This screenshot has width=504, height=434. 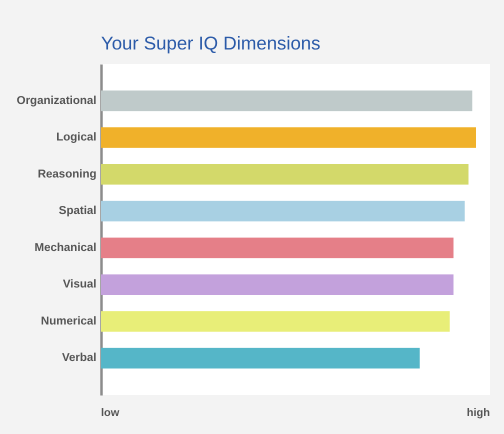 What do you see at coordinates (76, 138) in the screenshot?
I see `y-tick-label: Logical` at bounding box center [76, 138].